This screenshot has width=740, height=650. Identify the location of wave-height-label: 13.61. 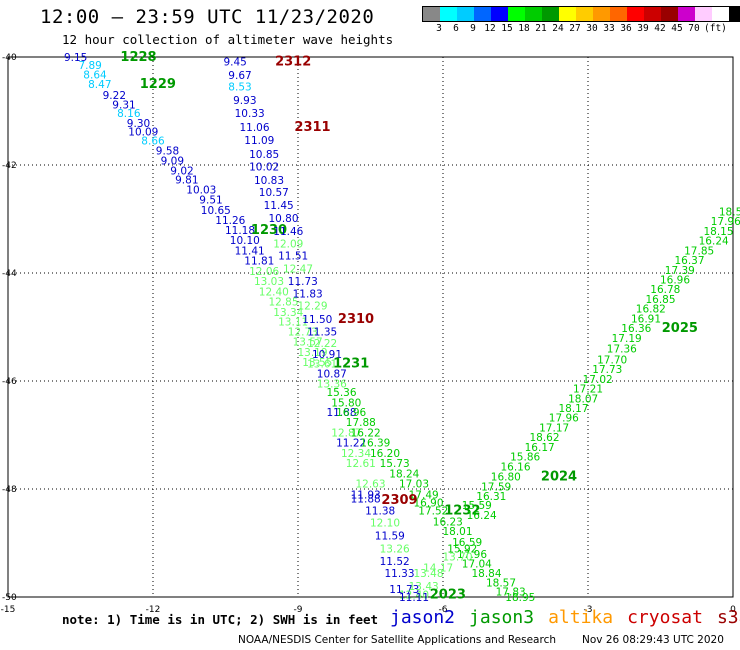
(322, 365).